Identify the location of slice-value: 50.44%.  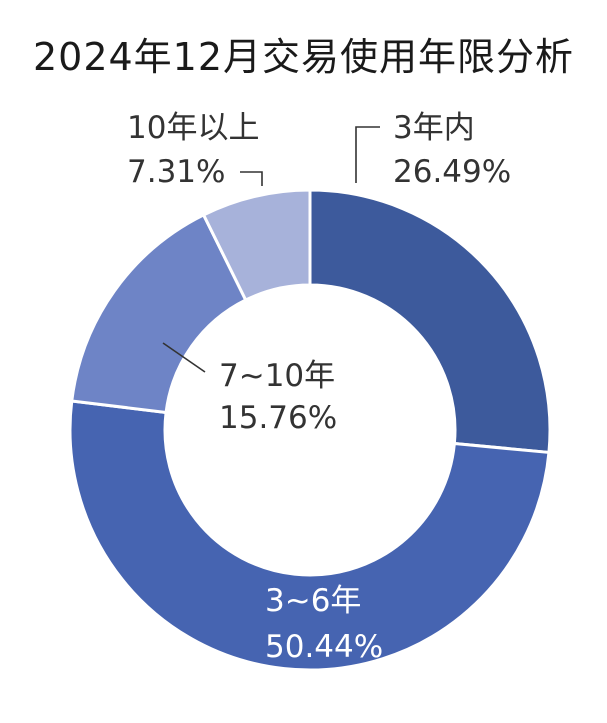
(324, 647).